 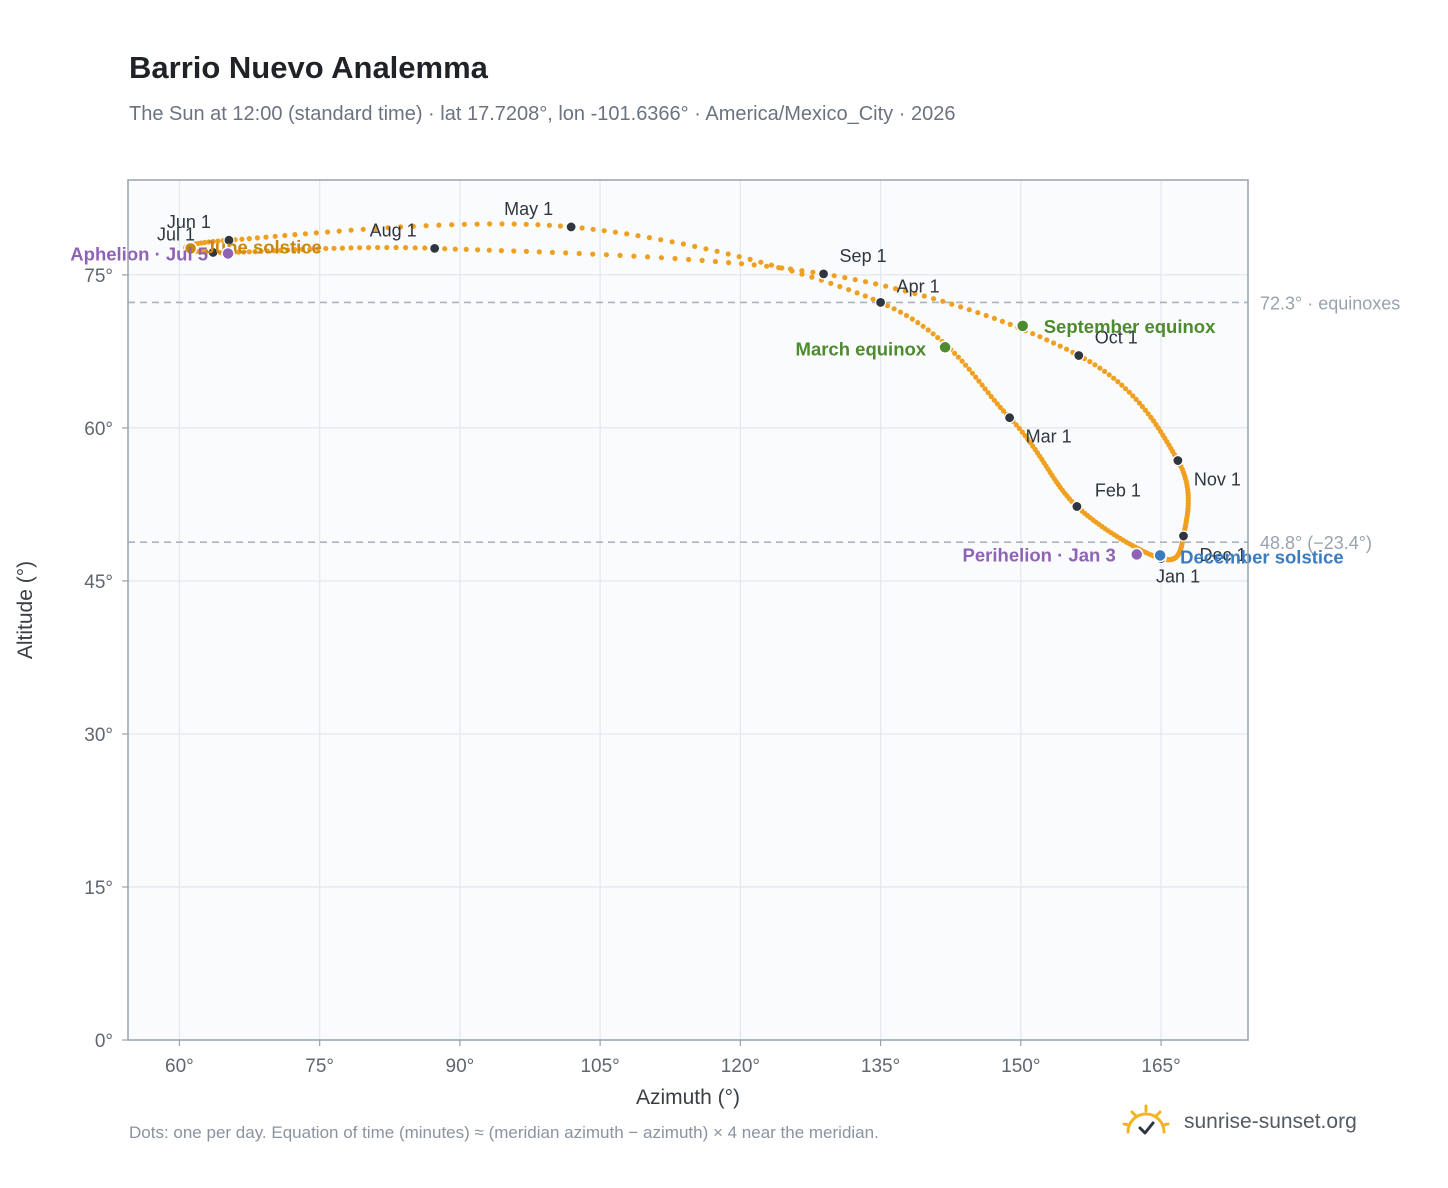 What do you see at coordinates (1049, 437) in the screenshot?
I see `month-label: Mar 1` at bounding box center [1049, 437].